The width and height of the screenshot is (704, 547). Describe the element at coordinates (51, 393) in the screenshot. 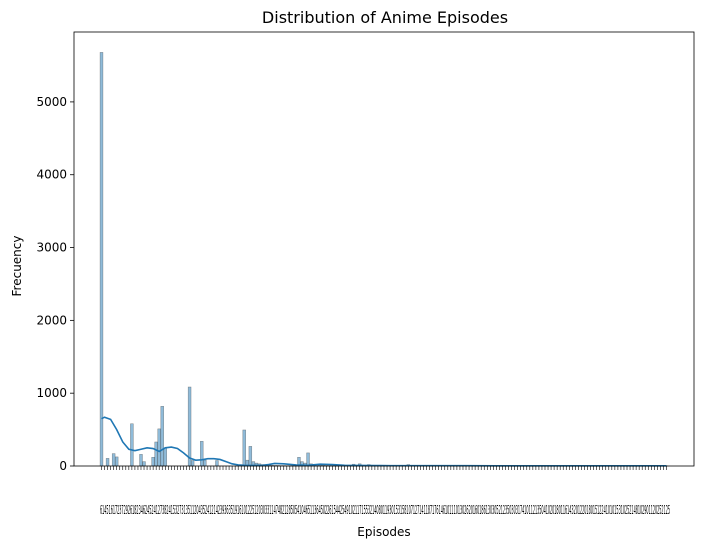

I see `y-tick-label: 1000` at that location.